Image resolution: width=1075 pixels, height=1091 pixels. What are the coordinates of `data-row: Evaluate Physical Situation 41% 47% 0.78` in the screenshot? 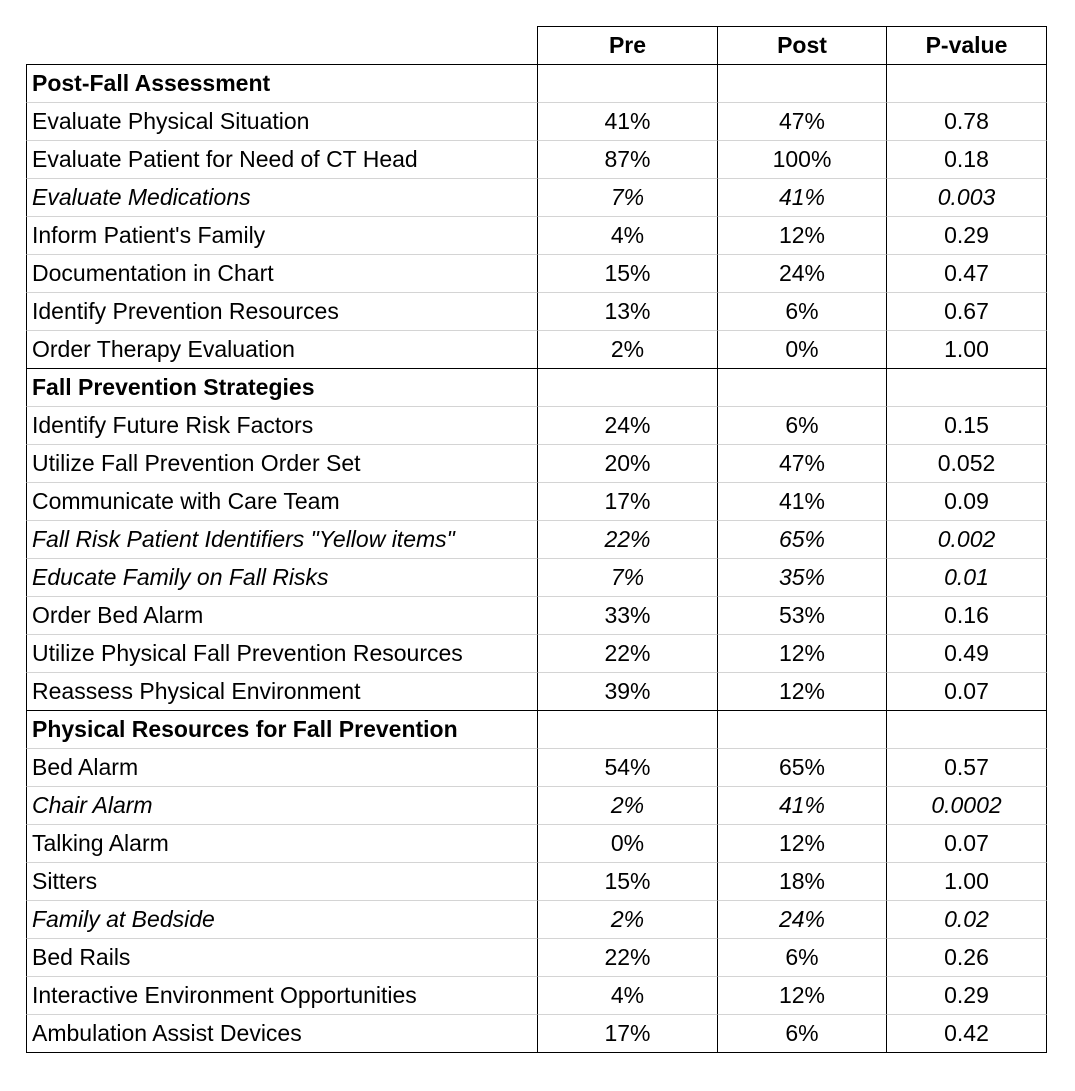 It's located at (536, 121).